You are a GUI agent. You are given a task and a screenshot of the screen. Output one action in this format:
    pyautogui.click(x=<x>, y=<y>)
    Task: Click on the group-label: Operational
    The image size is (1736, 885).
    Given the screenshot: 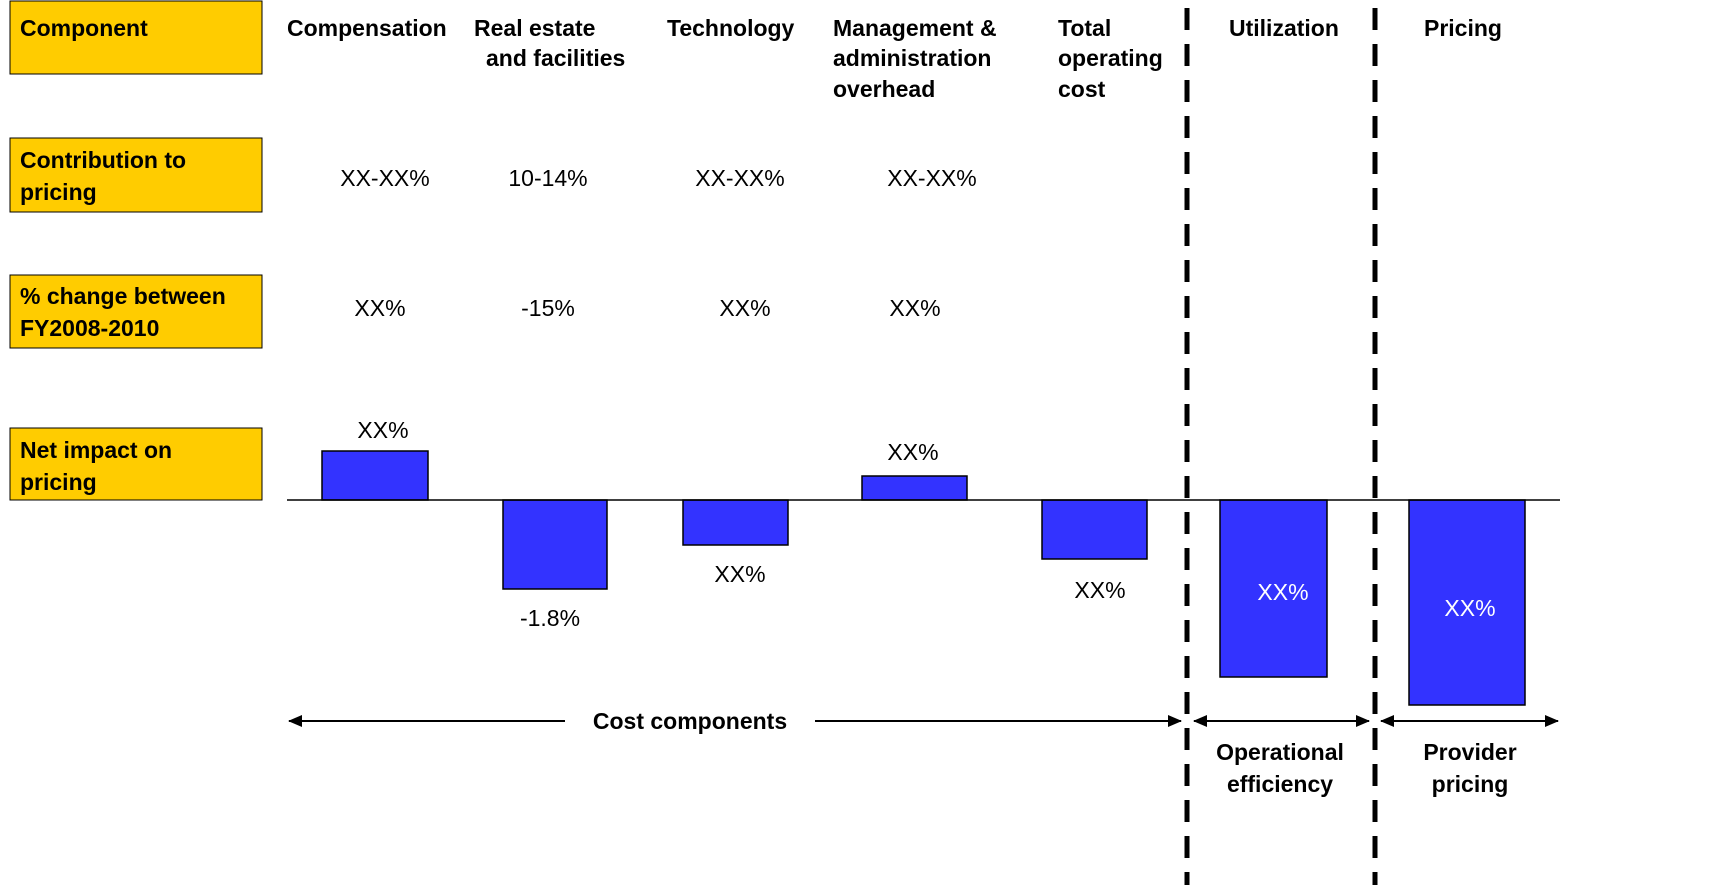 What is the action you would take?
    pyautogui.click(x=1280, y=752)
    